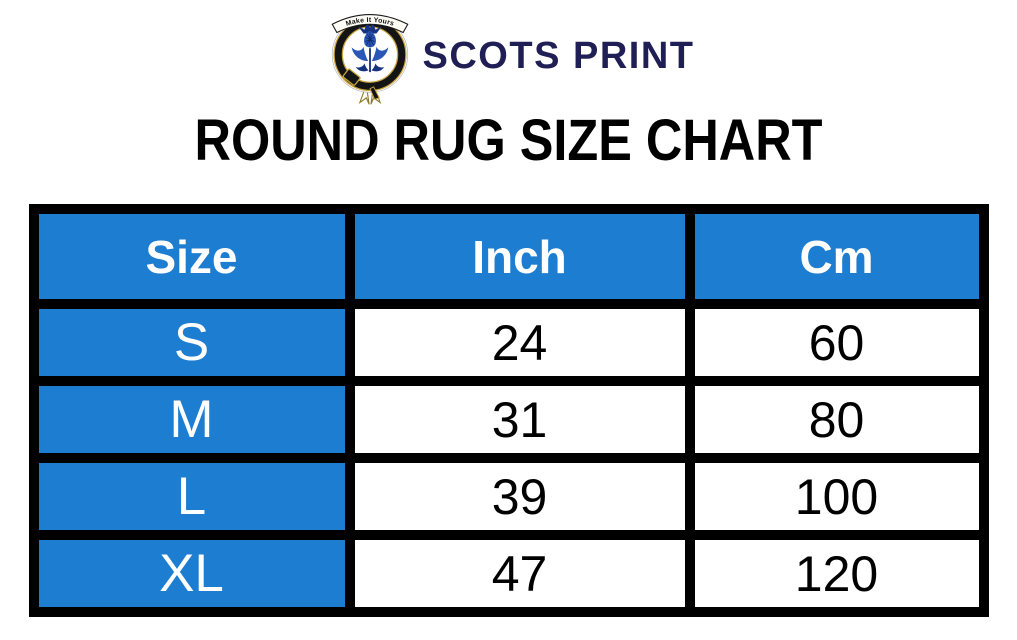  Describe the element at coordinates (508, 140) in the screenshot. I see `page-title: ROUND RUG SIZE CHART` at that location.